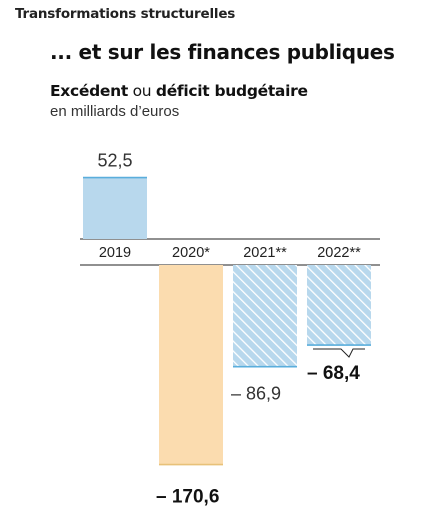 The width and height of the screenshot is (424, 520). Describe the element at coordinates (141, 91) in the screenshot. I see `chart-title-connector: ou` at that location.